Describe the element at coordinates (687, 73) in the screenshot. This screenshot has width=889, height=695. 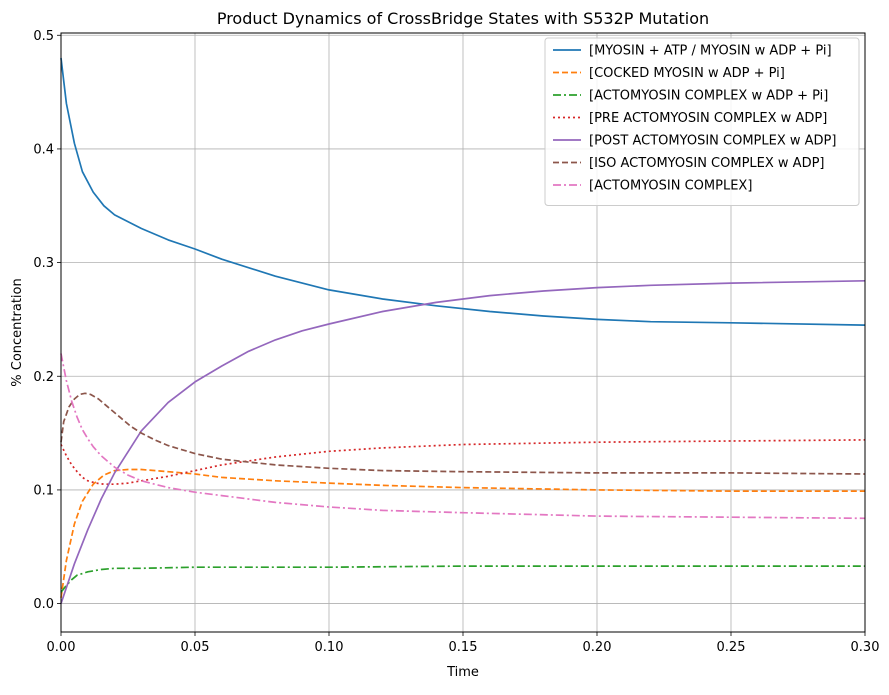
I see `legend-label: [COCKED MYOSIN w ADP + Pi]` at that location.